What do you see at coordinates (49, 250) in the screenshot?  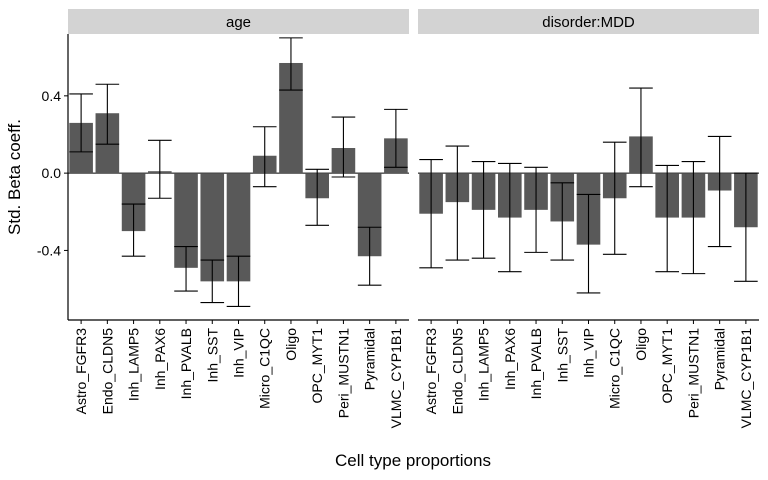 I see `y-tick-label: -0.4` at bounding box center [49, 250].